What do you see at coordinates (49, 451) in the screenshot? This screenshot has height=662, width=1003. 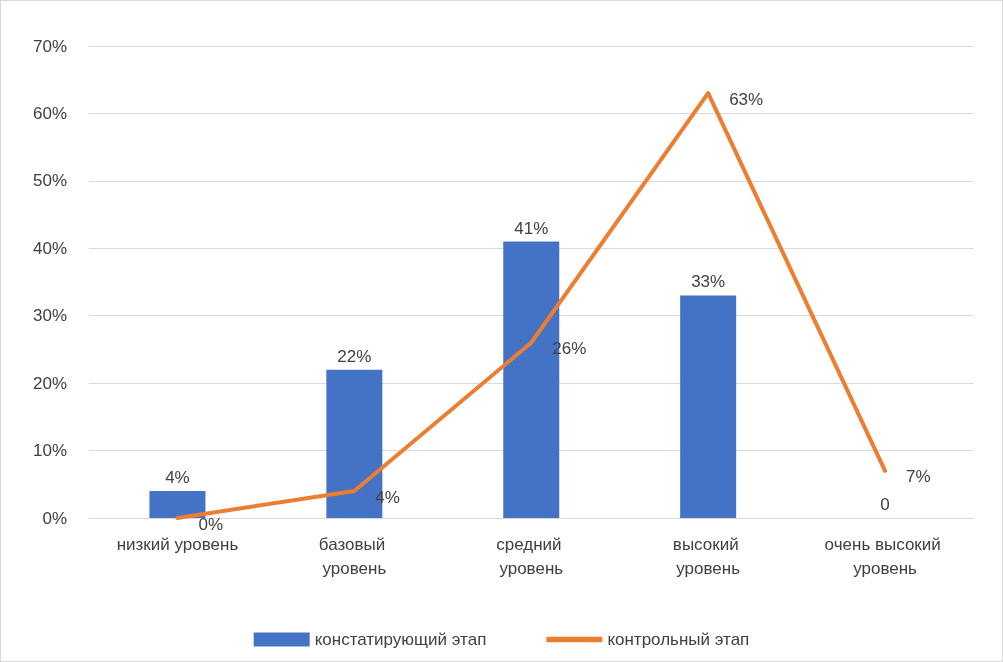 I see `y-tick-label: 10%` at bounding box center [49, 451].